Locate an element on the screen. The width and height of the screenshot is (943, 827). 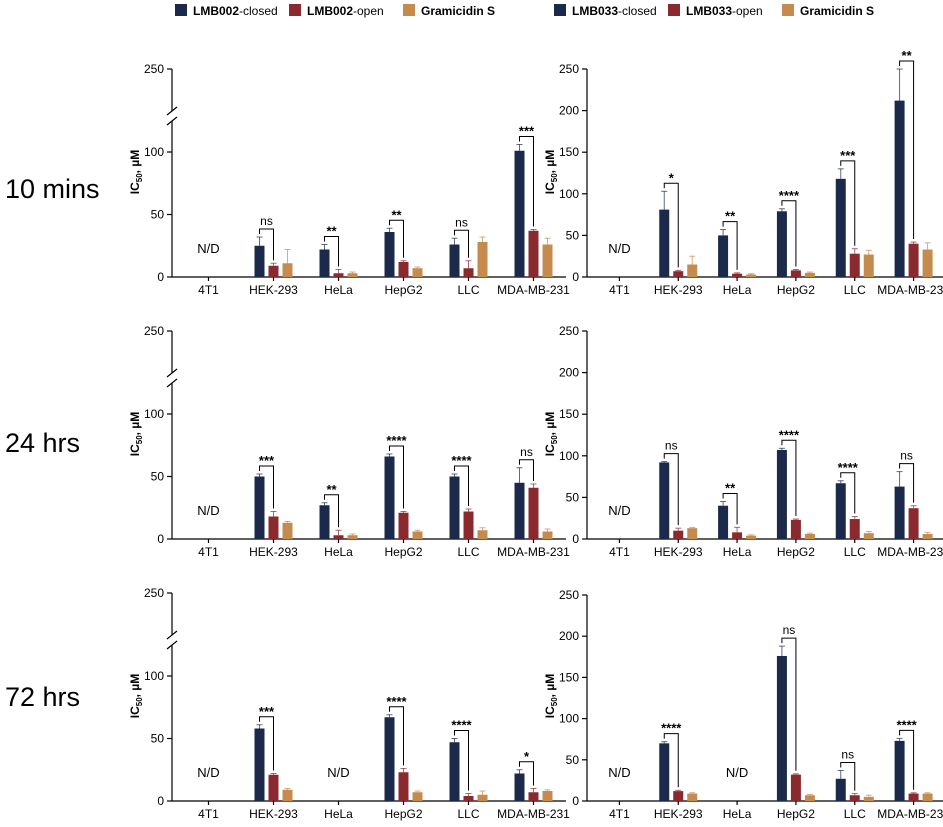
y-tick-label: 150 is located at coordinates (569, 414).